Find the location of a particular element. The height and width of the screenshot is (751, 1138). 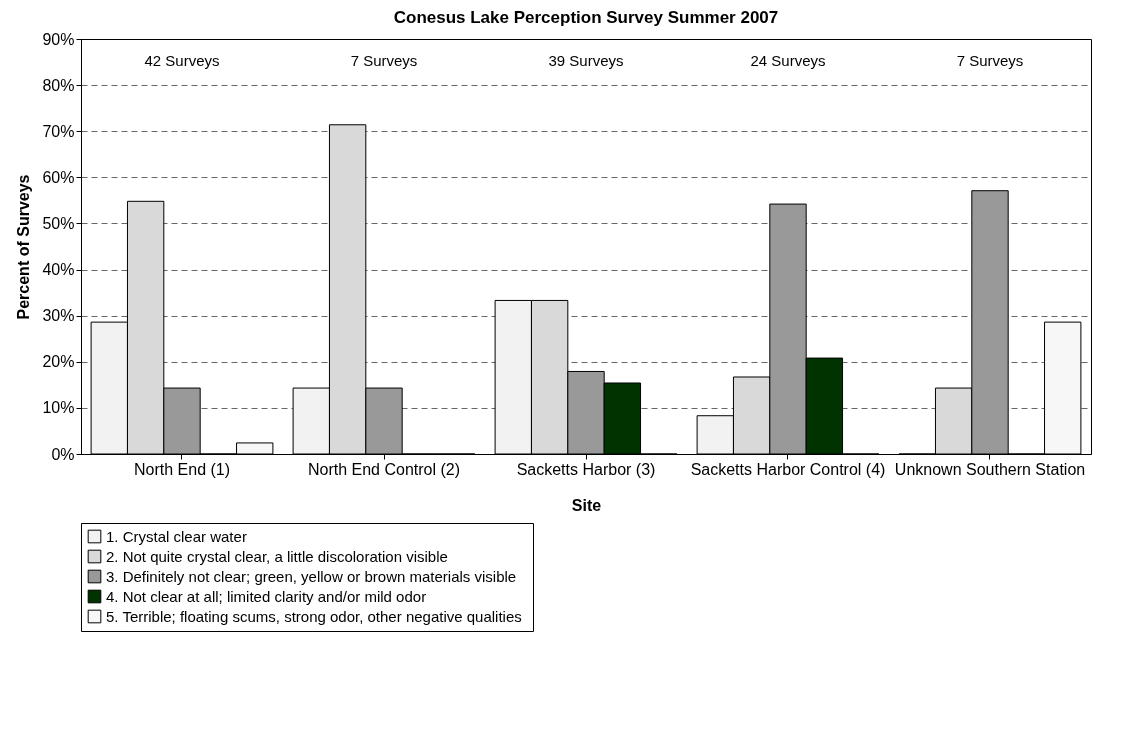

legend-label: 2. Not quite crystal clear, a little discoloration visible is located at coordinates (277, 556).